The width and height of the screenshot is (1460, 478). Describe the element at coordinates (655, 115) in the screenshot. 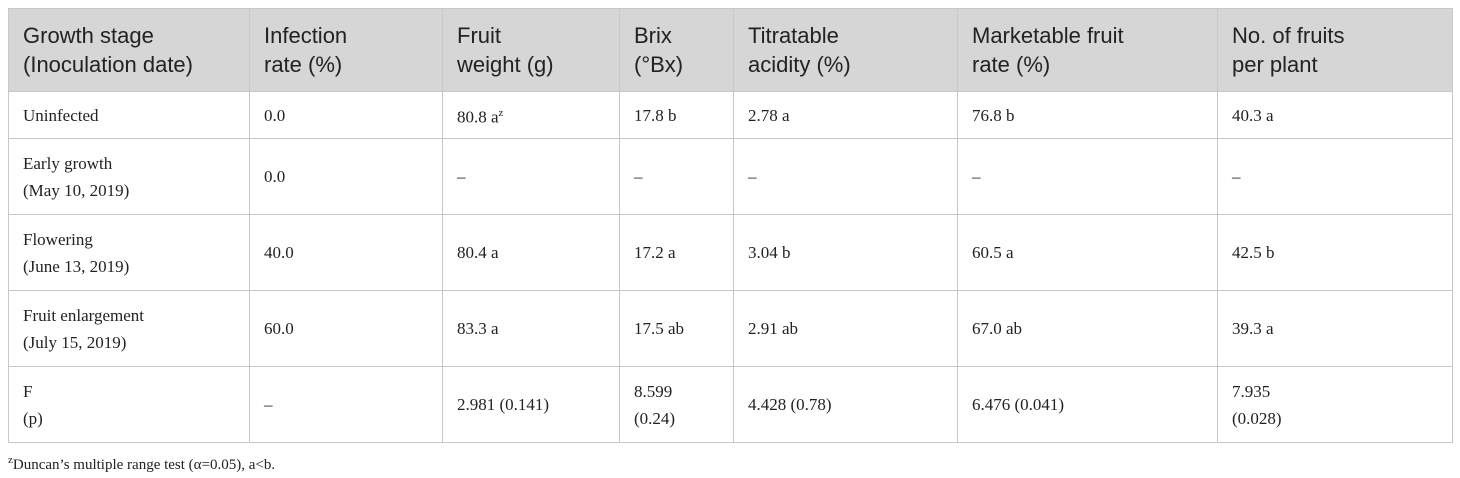

I see `cell-line: 17.8 b` at that location.